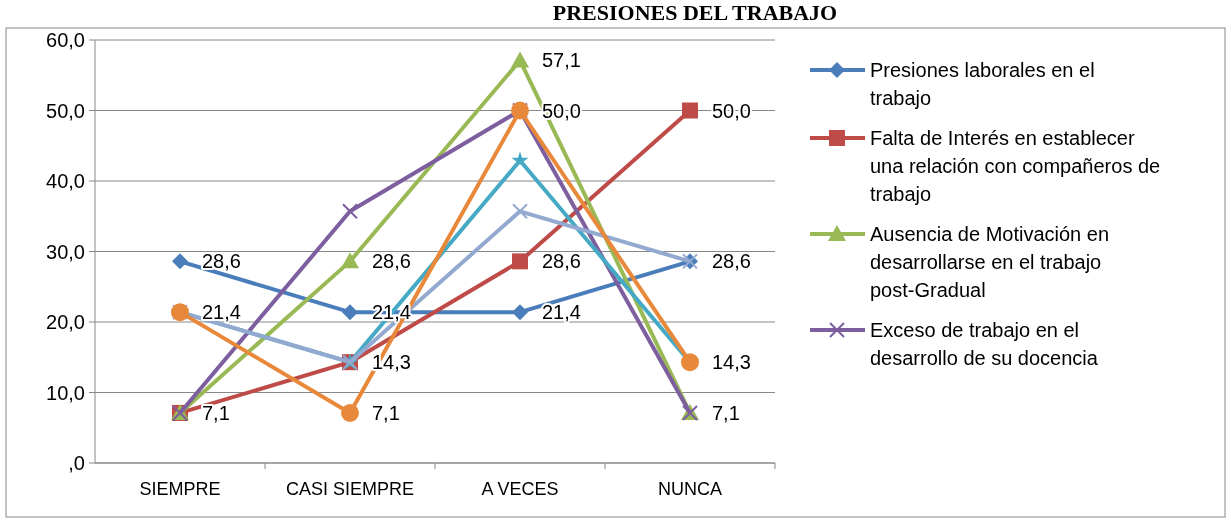 This screenshot has width=1231, height=523. Describe the element at coordinates (350, 489) in the screenshot. I see `x-tick-label: CASI SIEMPRE` at that location.